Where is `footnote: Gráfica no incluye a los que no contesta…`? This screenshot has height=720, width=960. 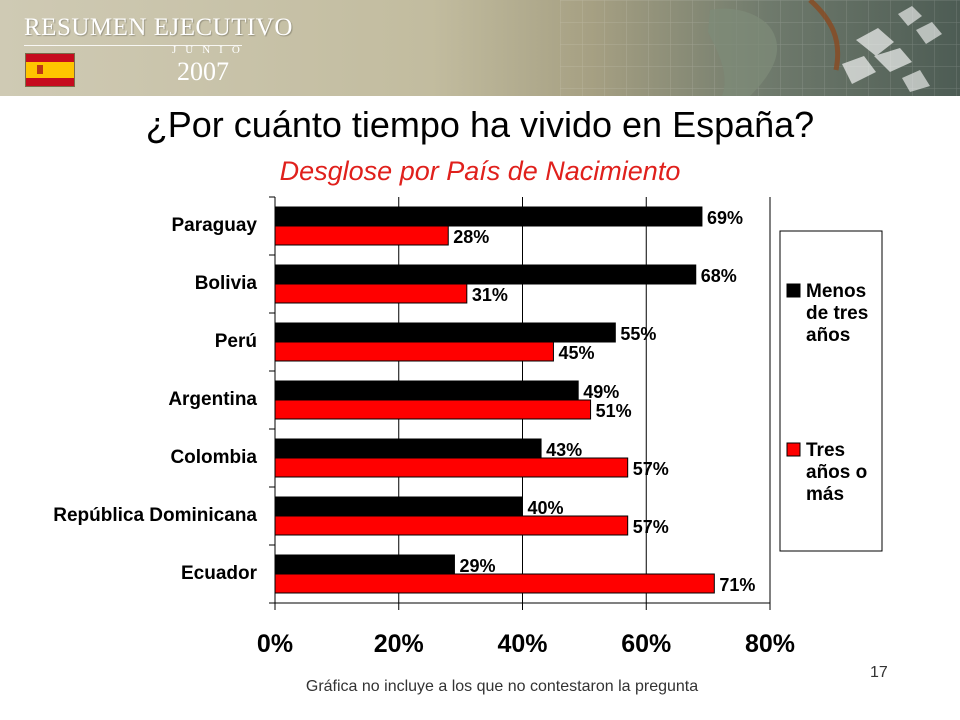 footnote: Gráfica no incluye a los que no contesta… is located at coordinates (502, 686).